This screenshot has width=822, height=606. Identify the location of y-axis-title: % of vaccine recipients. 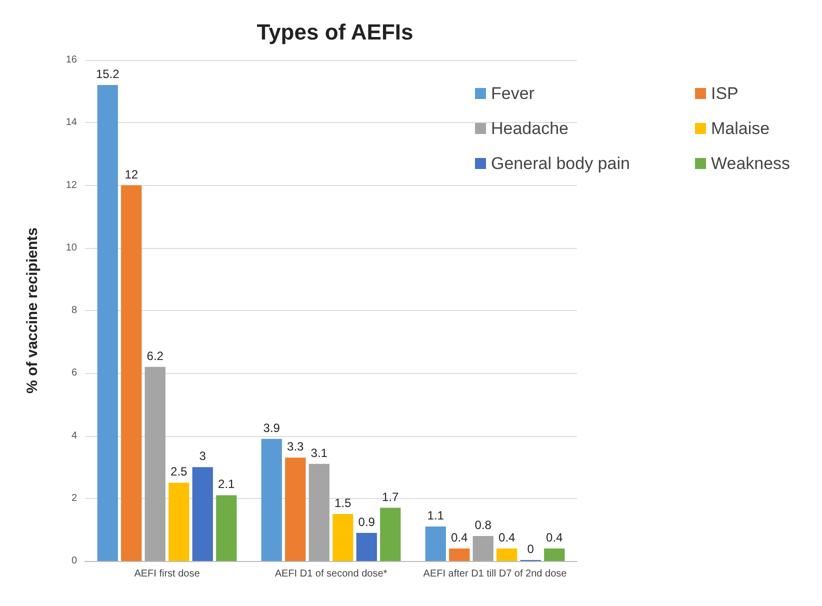
(32, 311).